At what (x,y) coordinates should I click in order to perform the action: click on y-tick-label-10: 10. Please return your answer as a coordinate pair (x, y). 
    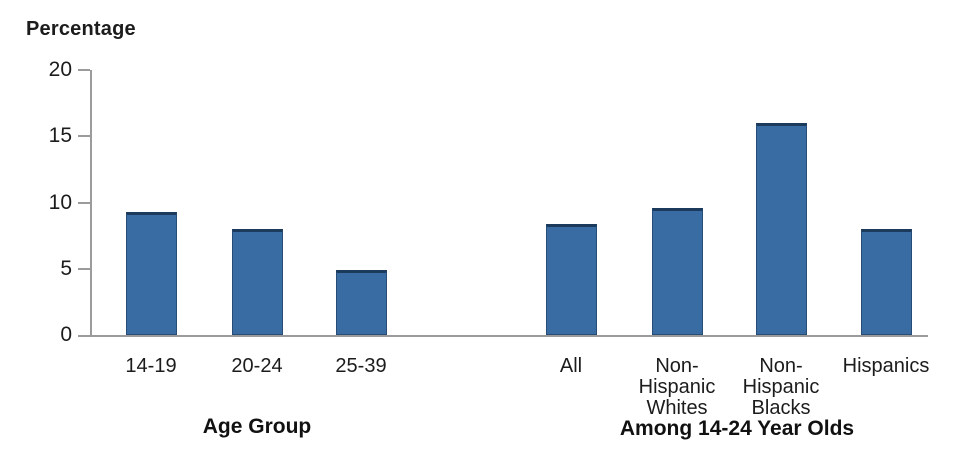
    Looking at the image, I should click on (60, 202).